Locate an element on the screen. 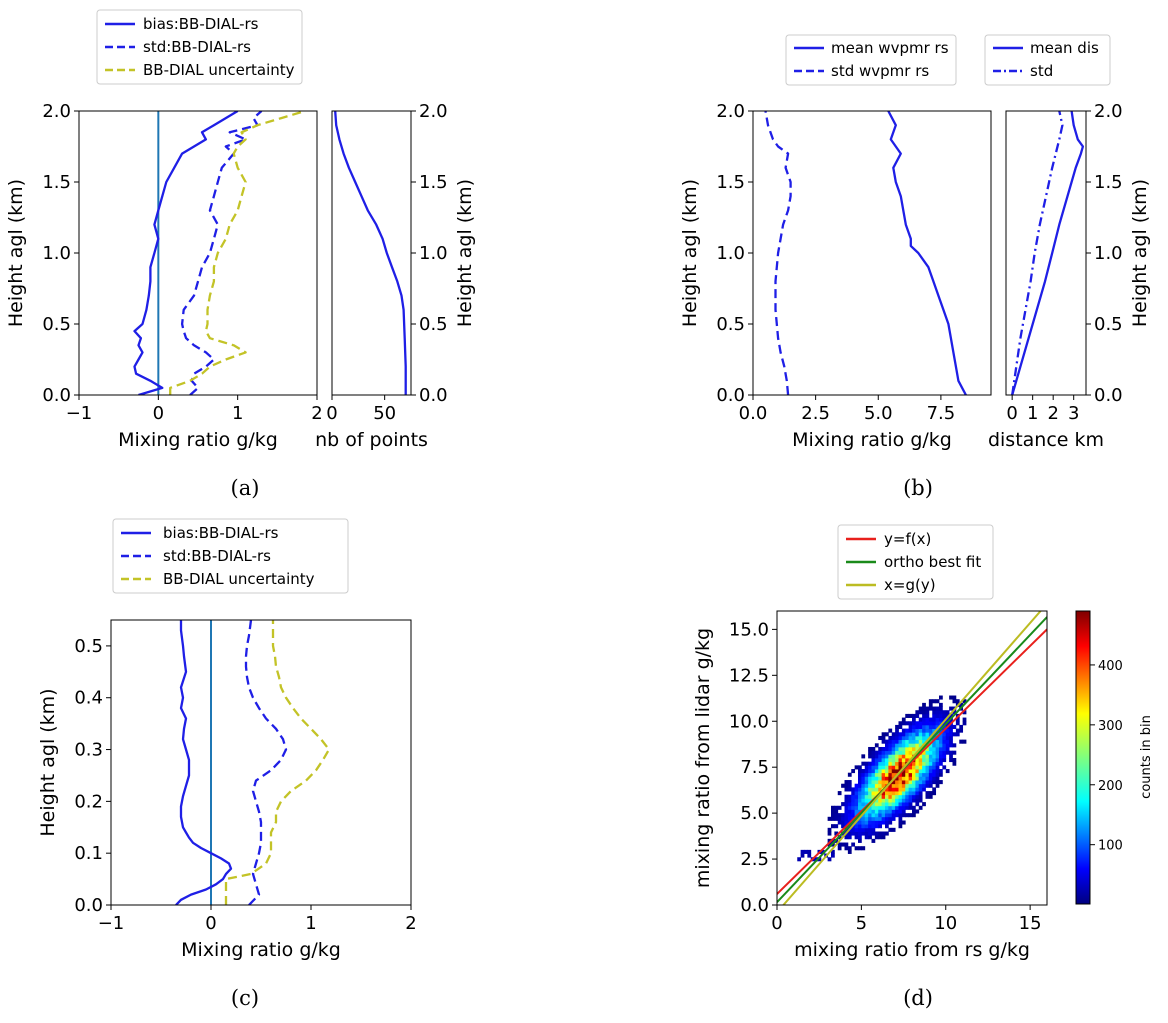 The width and height of the screenshot is (1168, 1023). y-tick-label: 0.1 is located at coordinates (88, 853).